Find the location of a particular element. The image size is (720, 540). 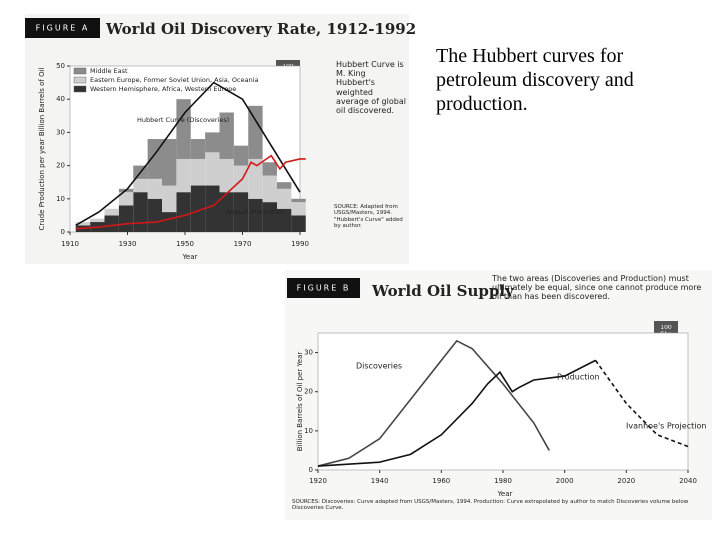

x-tick-label: 2000 is located at coordinates (565, 481).